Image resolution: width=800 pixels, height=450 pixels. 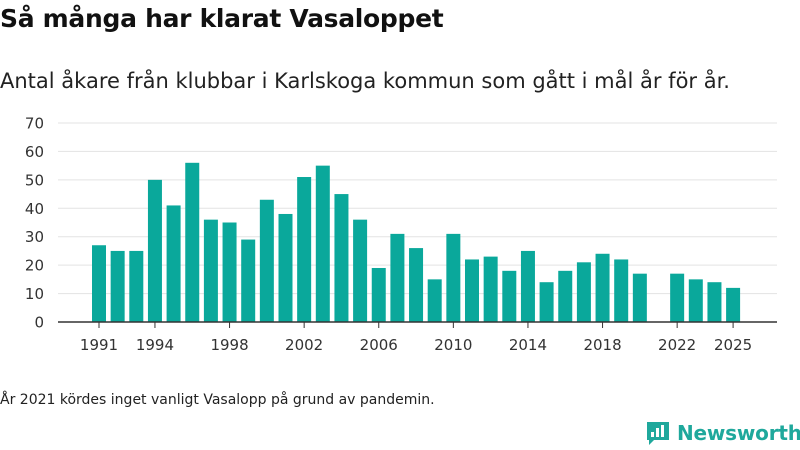 I want to click on bar-2013, so click(x=509, y=296).